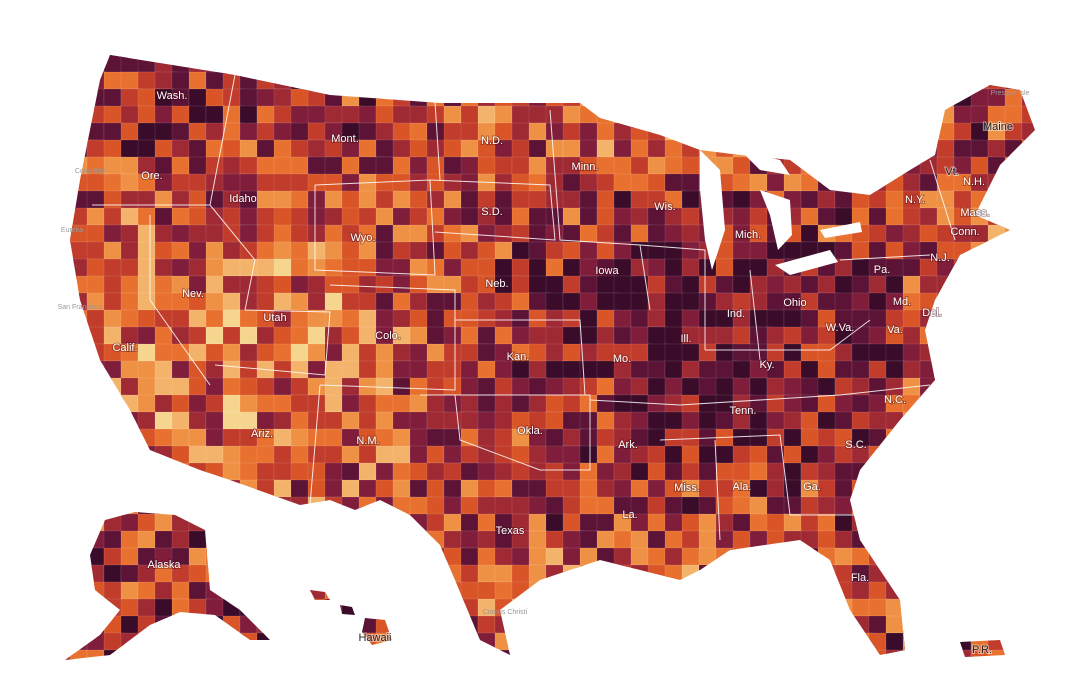 The height and width of the screenshot is (692, 1066). Describe the element at coordinates (90, 171) in the screenshot. I see `city-label: Coos Bay` at that location.